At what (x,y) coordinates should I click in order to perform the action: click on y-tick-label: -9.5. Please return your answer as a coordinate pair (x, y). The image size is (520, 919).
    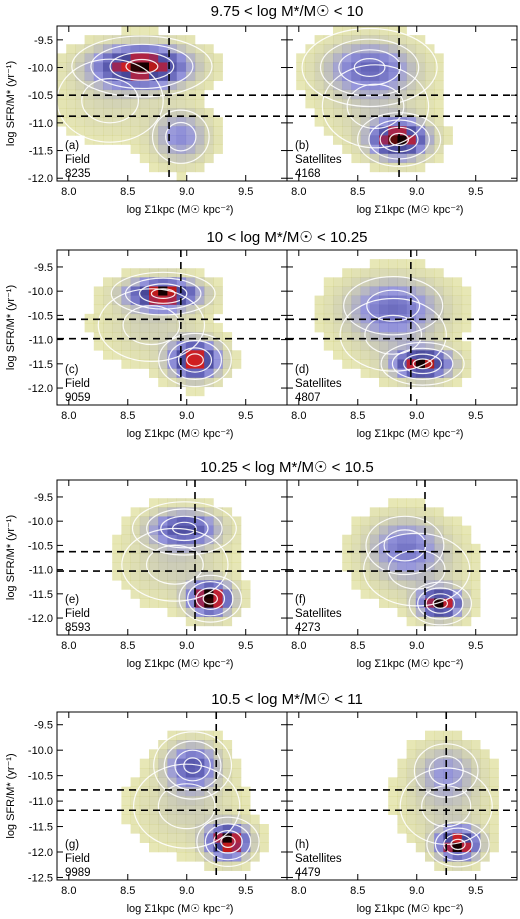
    Looking at the image, I should click on (43, 498).